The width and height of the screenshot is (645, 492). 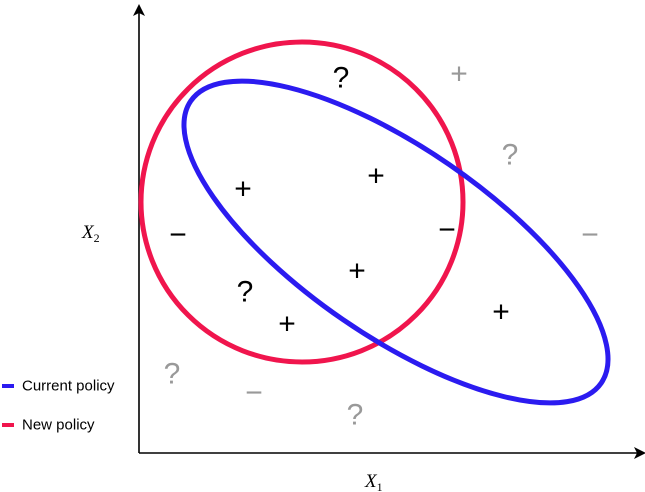 What do you see at coordinates (58, 406) in the screenshot?
I see `legend: Current policy New policy` at bounding box center [58, 406].